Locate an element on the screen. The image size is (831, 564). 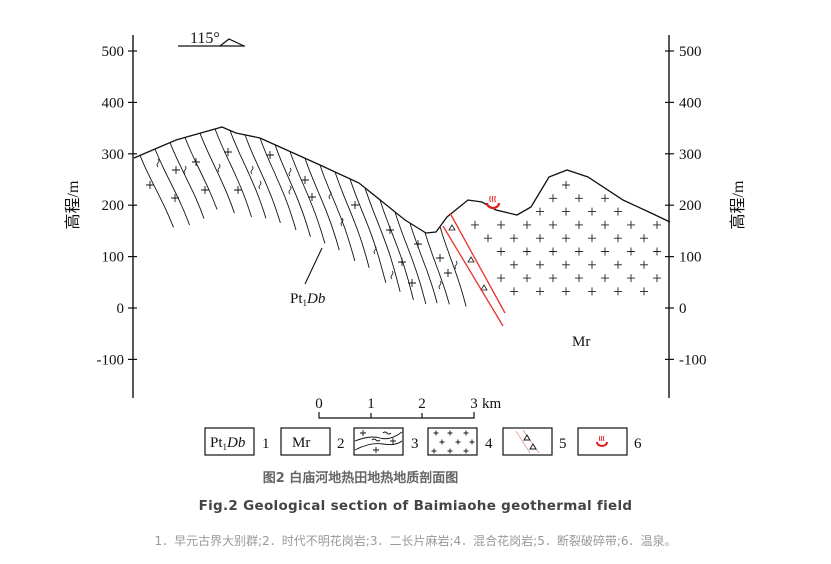
svg-text: 6 is located at coordinates (638, 444).